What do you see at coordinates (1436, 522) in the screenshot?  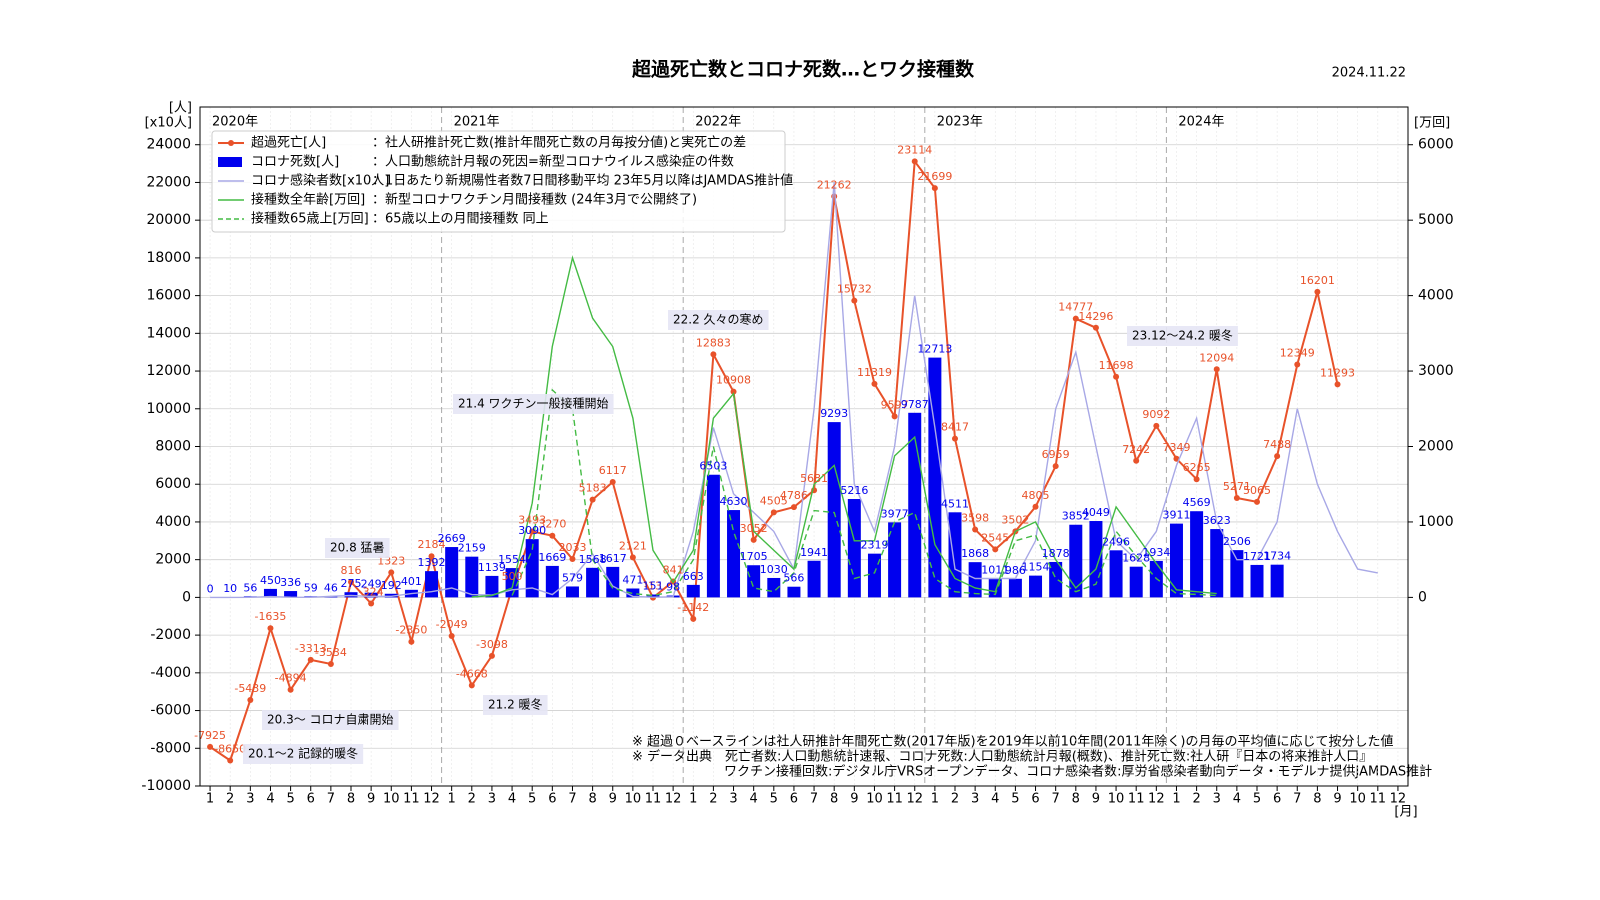 I see `y2-tick-label: 1000` at bounding box center [1436, 522].